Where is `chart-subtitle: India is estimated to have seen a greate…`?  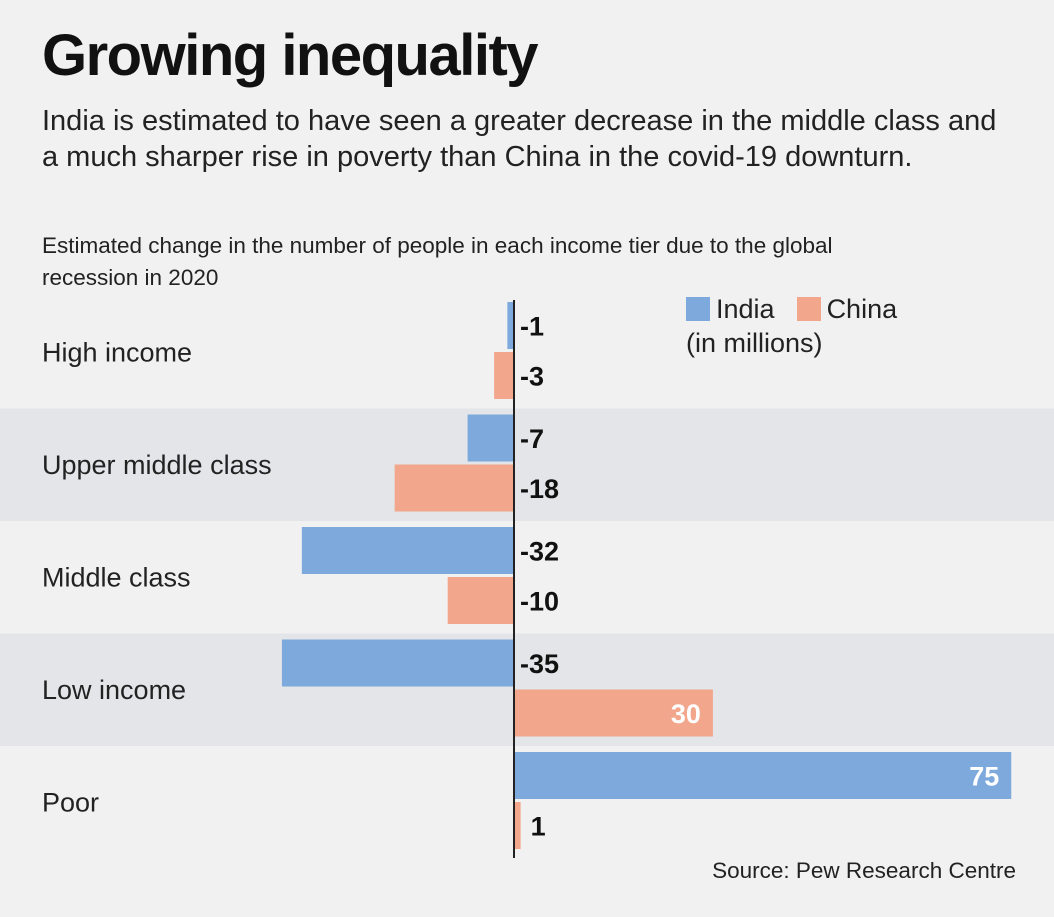 chart-subtitle: India is estimated to have seen a greate… is located at coordinates (519, 139).